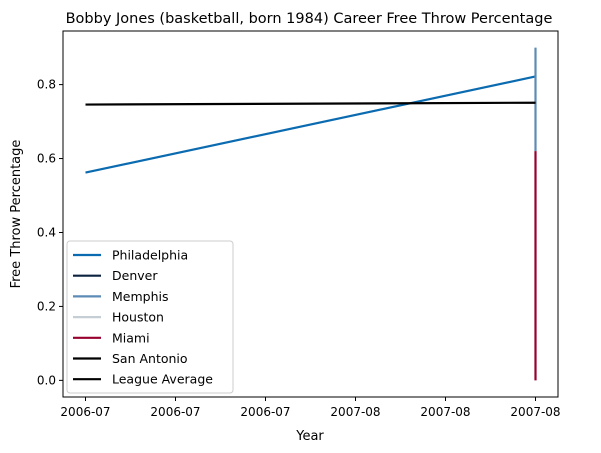 The width and height of the screenshot is (601, 453). I want to click on legend-label-houston: Houston, so click(138, 317).